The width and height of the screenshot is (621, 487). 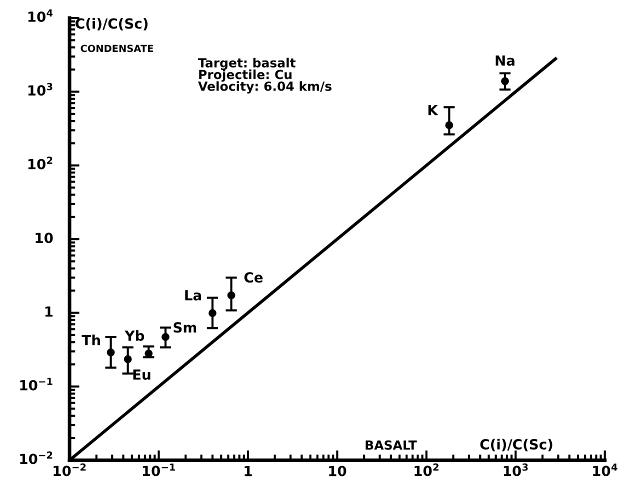 I want to click on x-tick-label: 10$^{−2}$, so click(x=70, y=469).